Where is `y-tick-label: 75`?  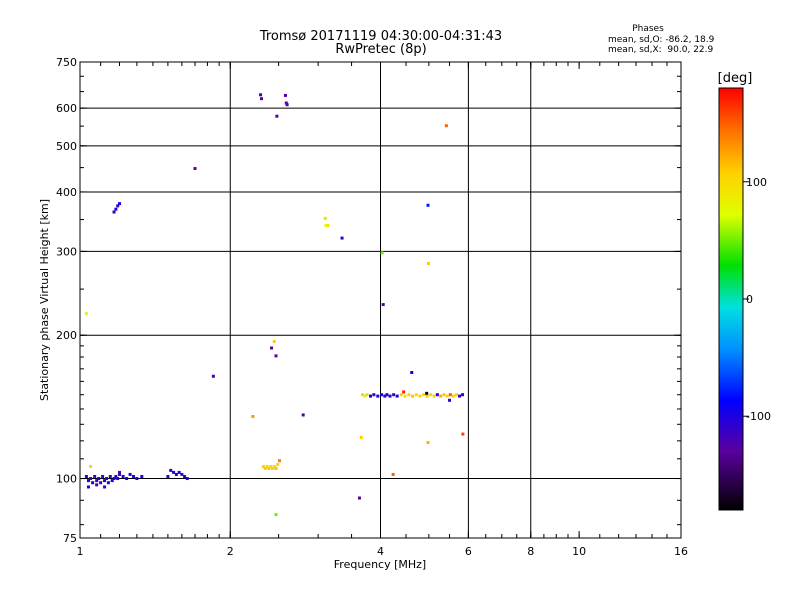 y-tick-label: 75 is located at coordinates (70, 538).